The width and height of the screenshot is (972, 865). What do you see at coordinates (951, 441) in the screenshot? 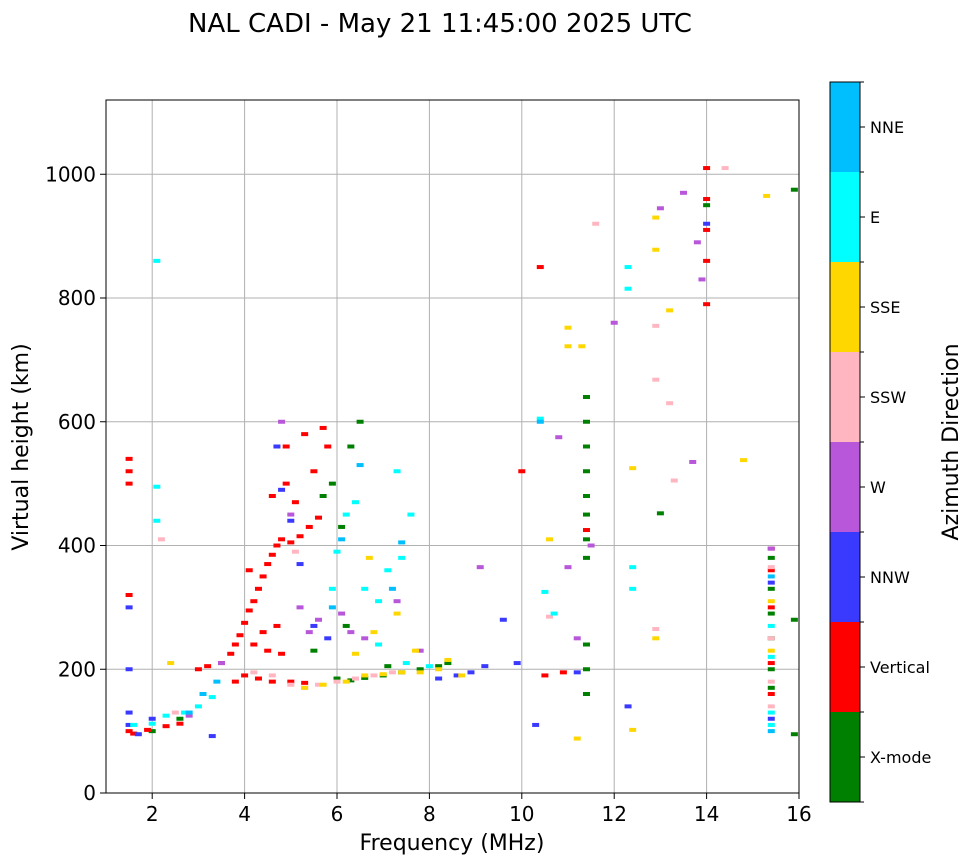
I see `colorbar-label: Azimuth Direction` at bounding box center [951, 441].